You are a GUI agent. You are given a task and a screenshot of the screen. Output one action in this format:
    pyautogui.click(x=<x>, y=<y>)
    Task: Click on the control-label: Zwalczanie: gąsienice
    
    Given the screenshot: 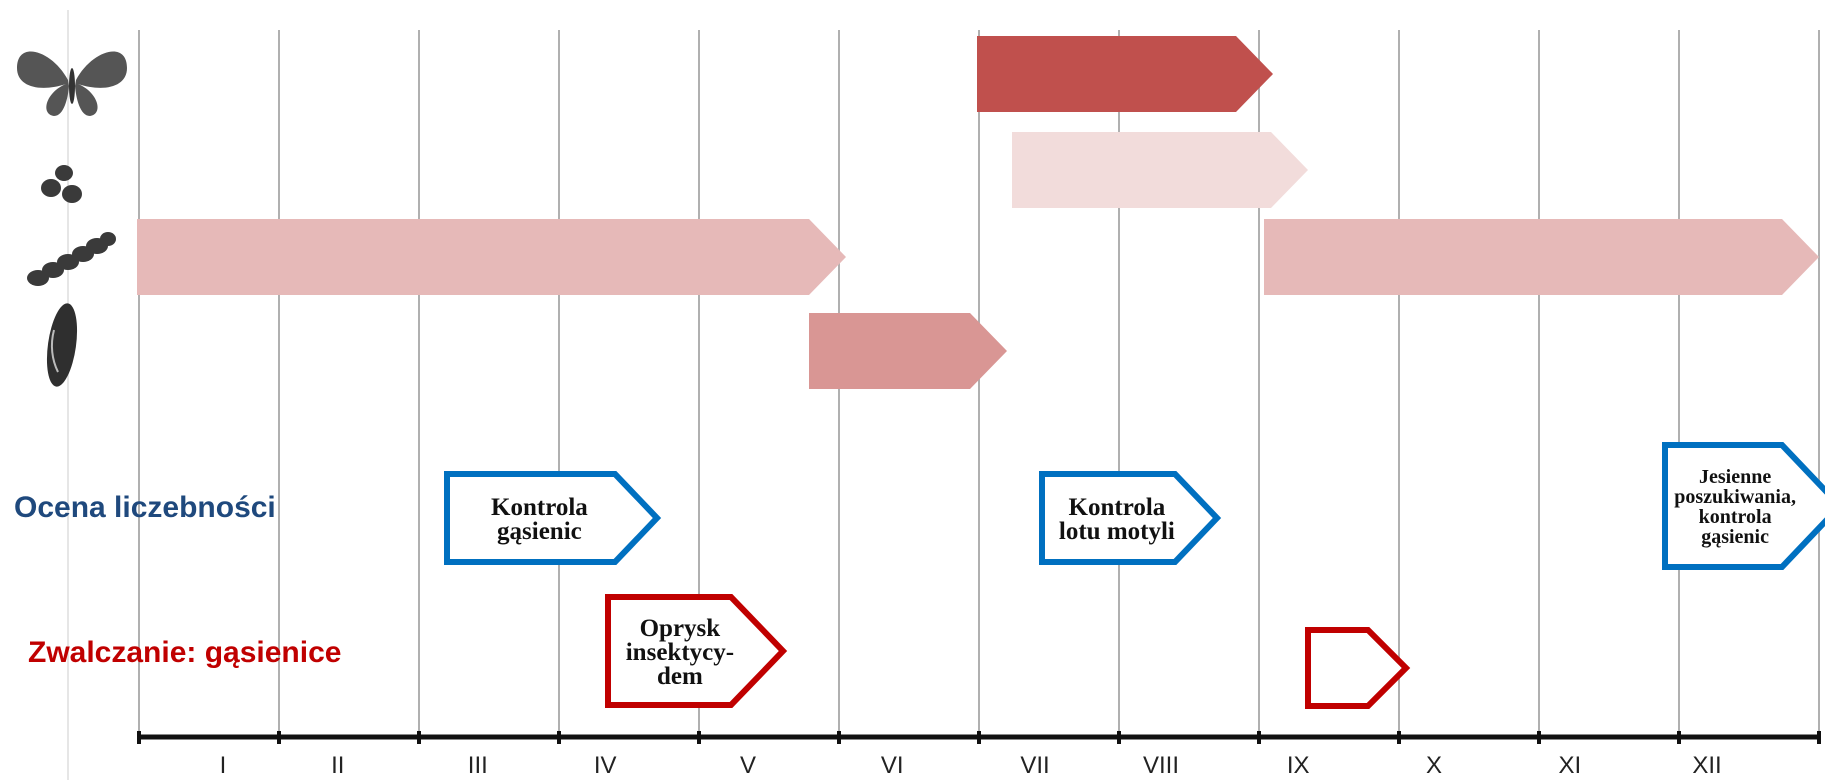 What is the action you would take?
    pyautogui.click(x=184, y=652)
    